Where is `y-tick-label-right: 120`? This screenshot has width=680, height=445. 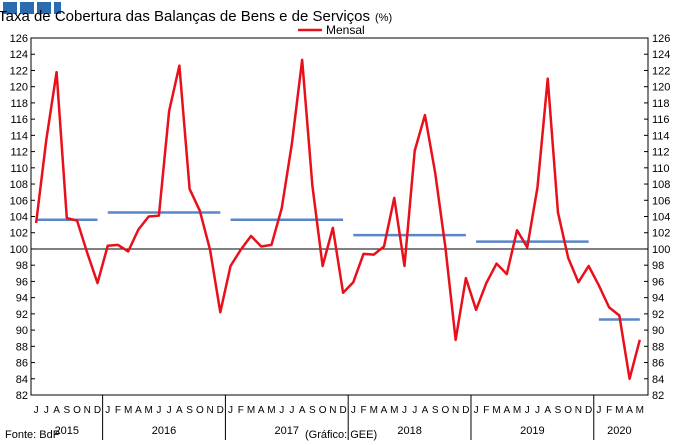 y-tick-label-right: 120 is located at coordinates (661, 88).